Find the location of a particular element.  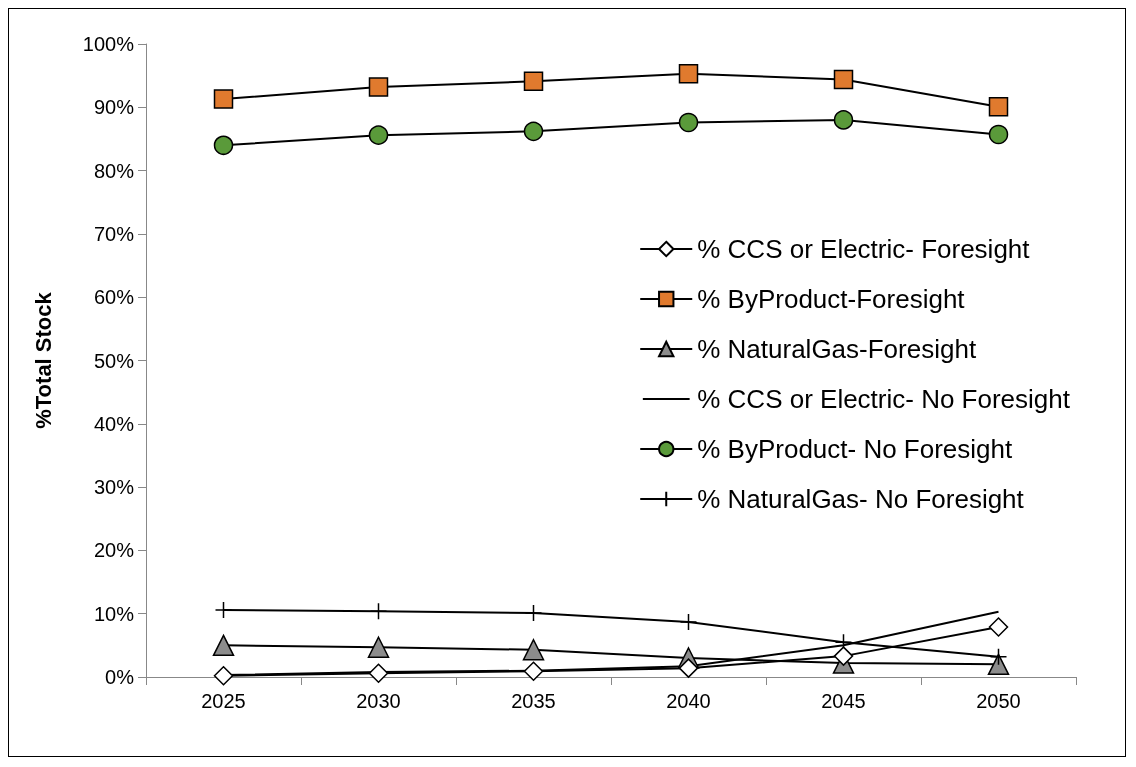

y-tick-label: 100% is located at coordinates (108, 44).